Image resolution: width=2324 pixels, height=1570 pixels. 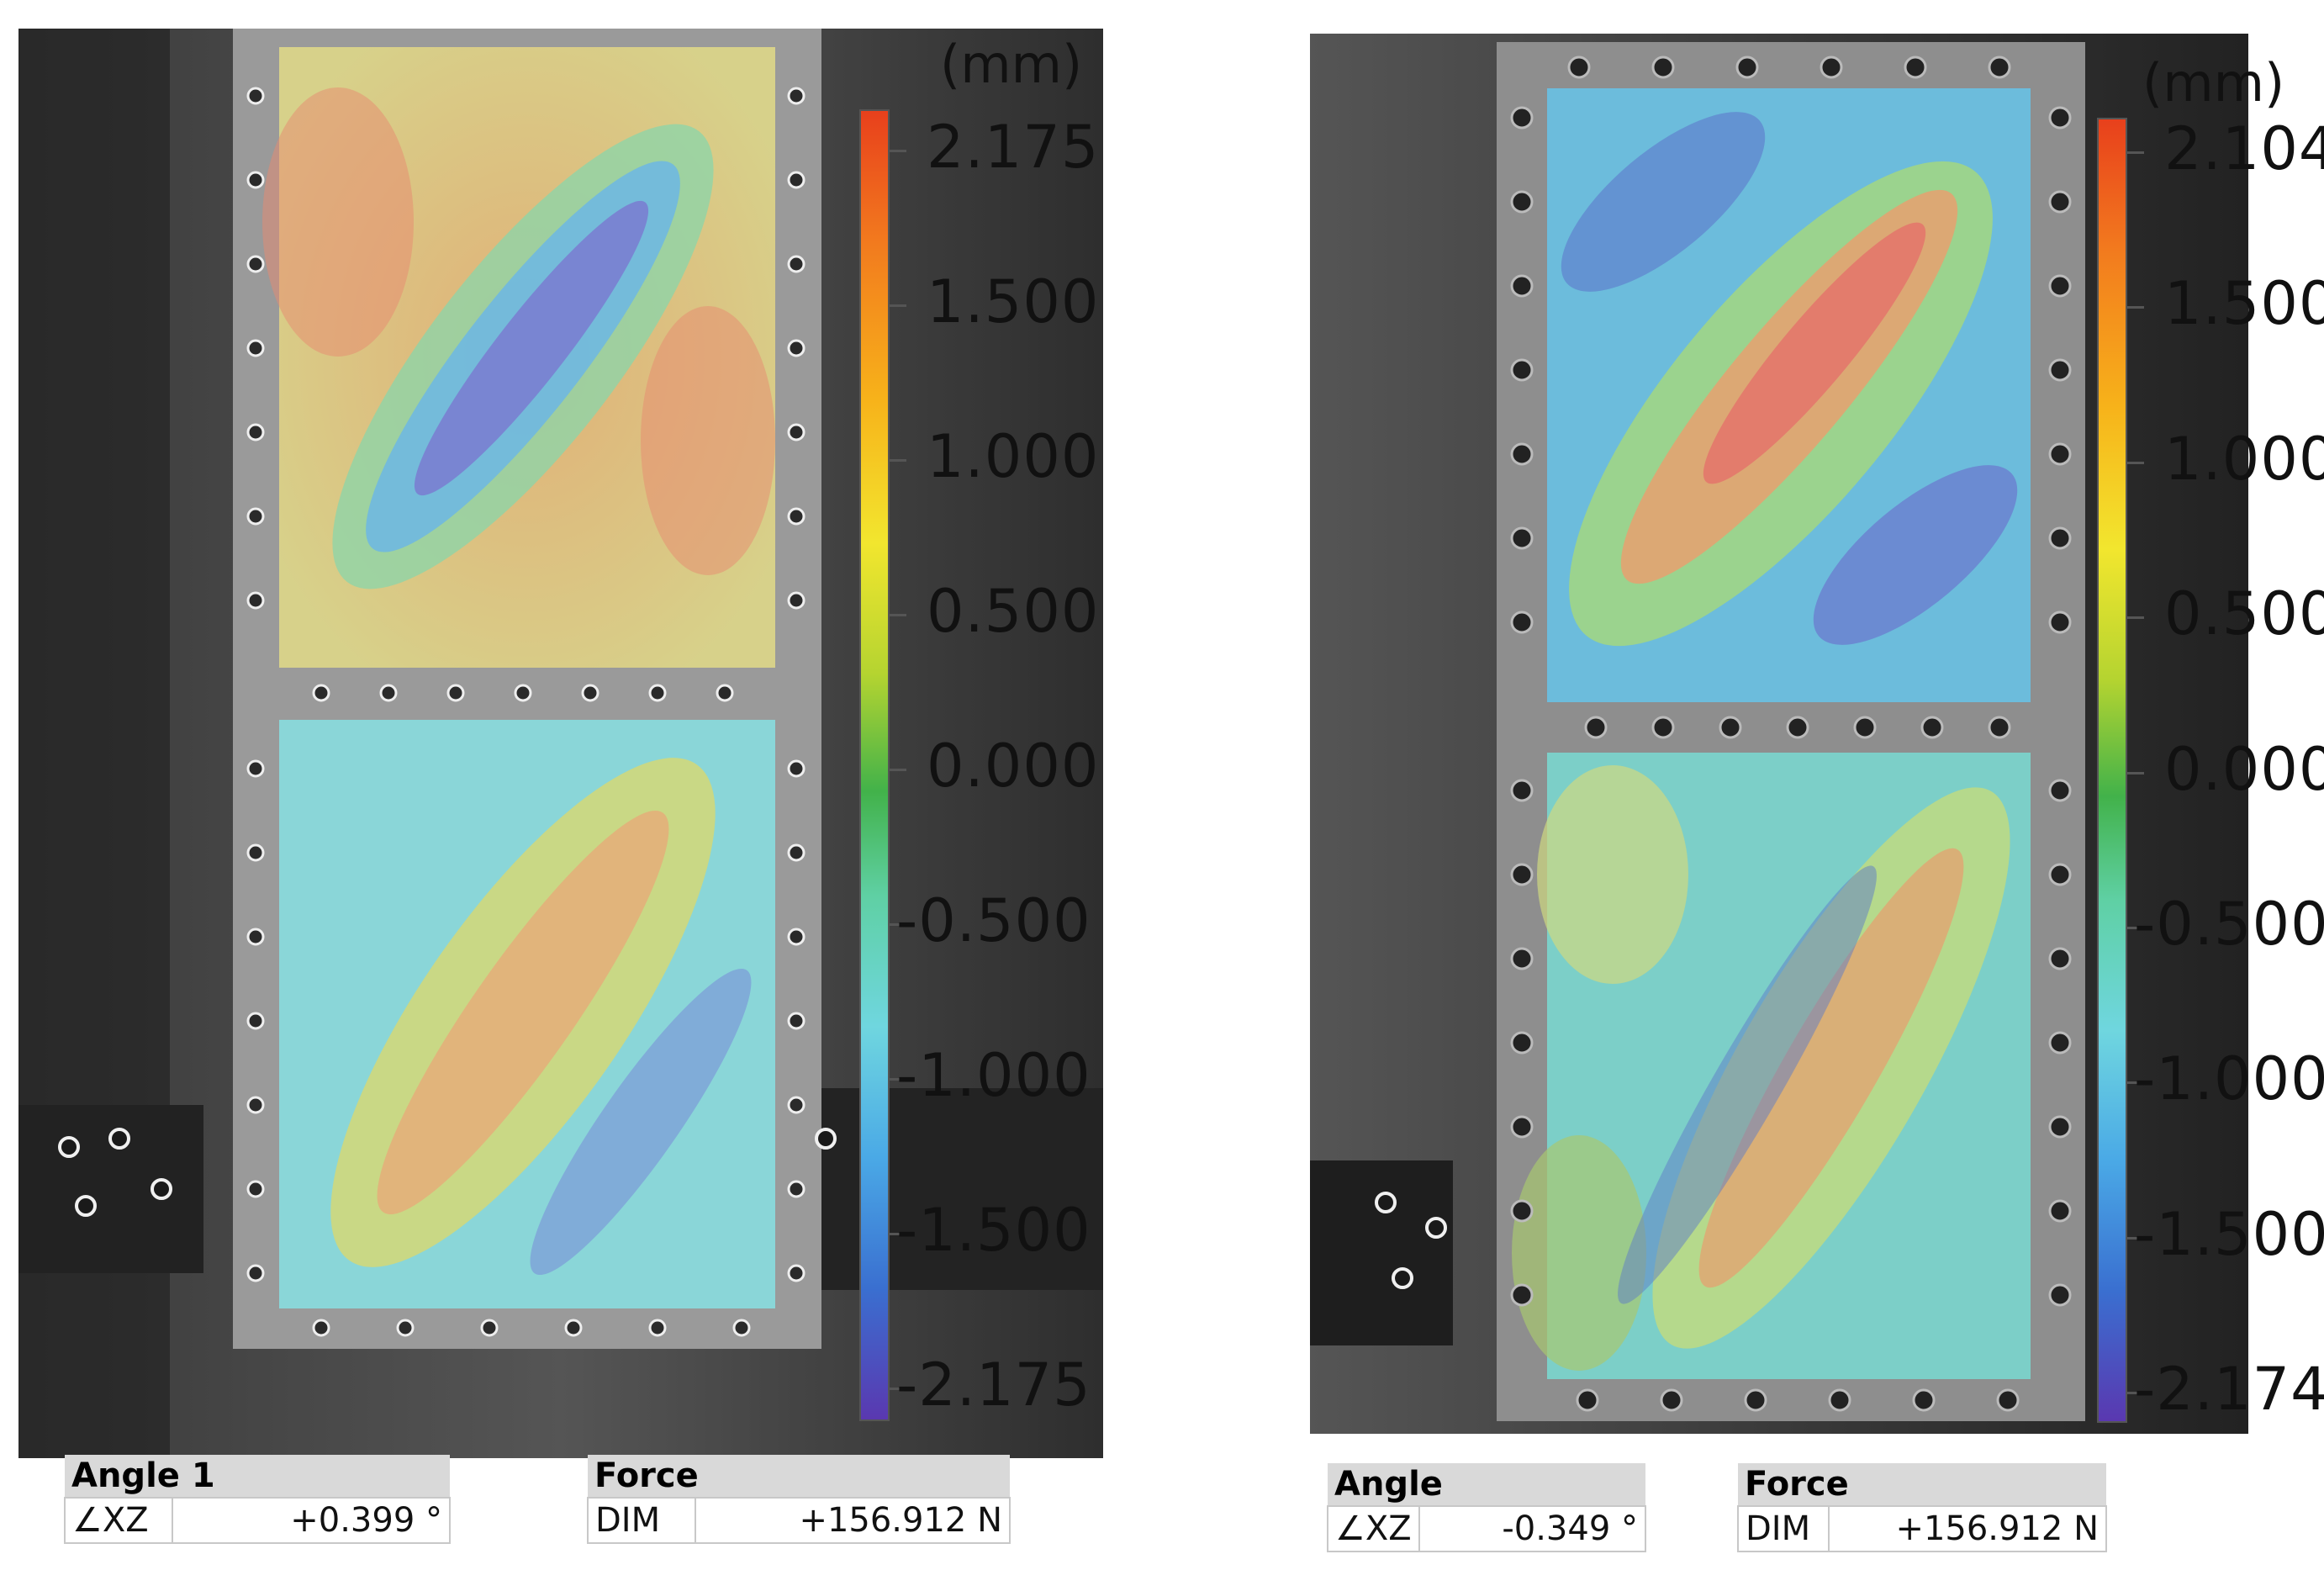 What do you see at coordinates (1013, 147) in the screenshot?
I see `colorbar-tick-label: 2.175` at bounding box center [1013, 147].